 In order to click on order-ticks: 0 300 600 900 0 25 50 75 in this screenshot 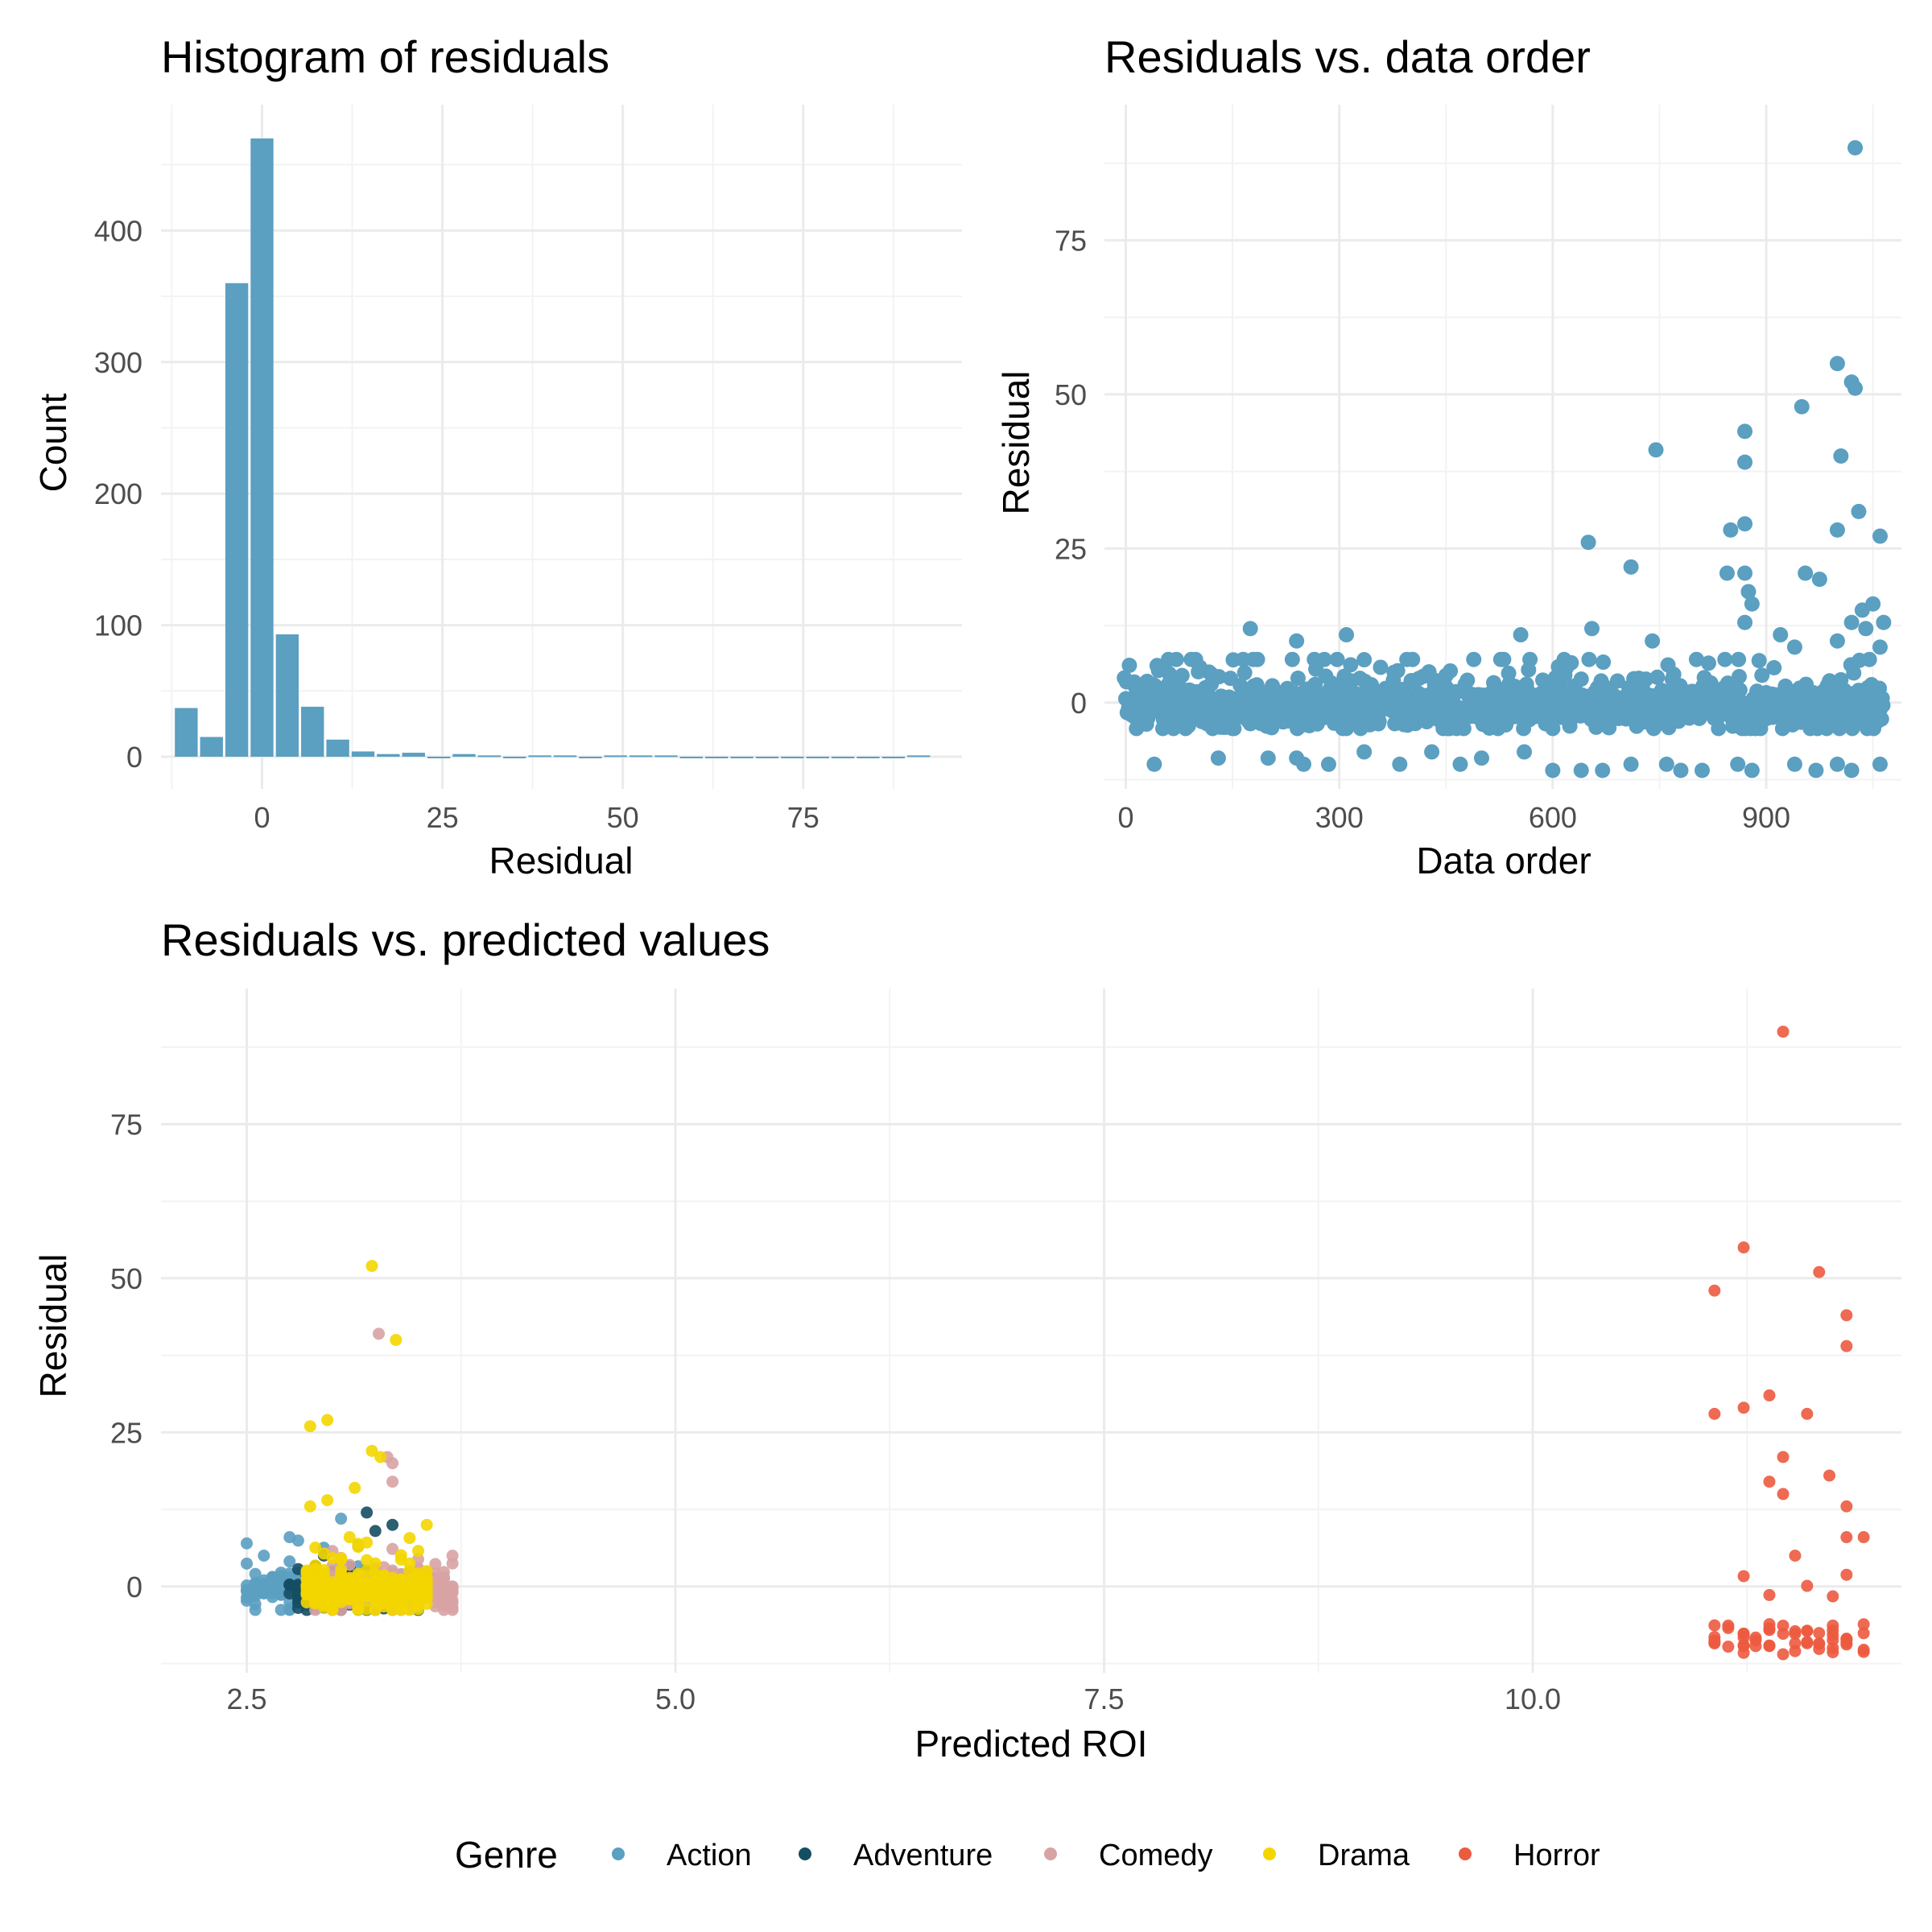, I will do `click(1422, 529)`.